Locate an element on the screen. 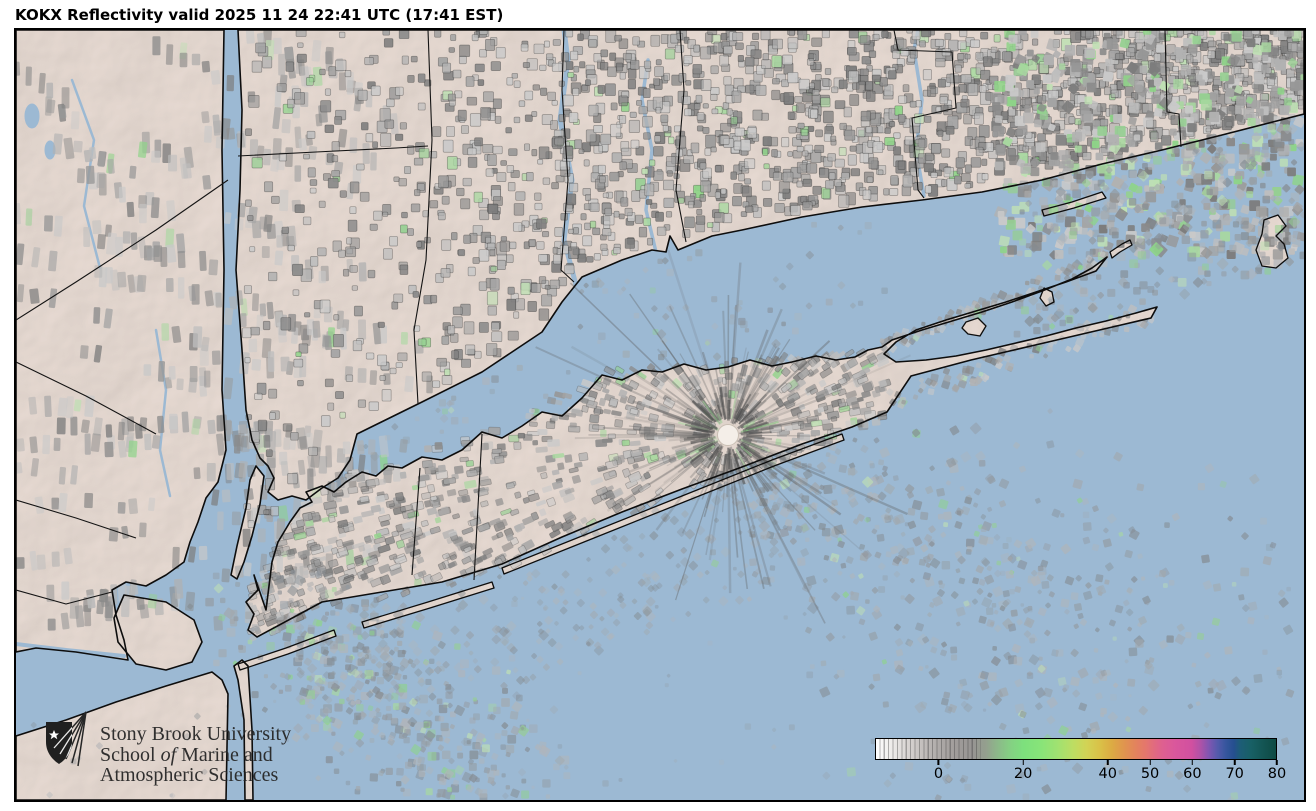 The image size is (1316, 811). colorbar-tick-label: 50 is located at coordinates (1150, 774).